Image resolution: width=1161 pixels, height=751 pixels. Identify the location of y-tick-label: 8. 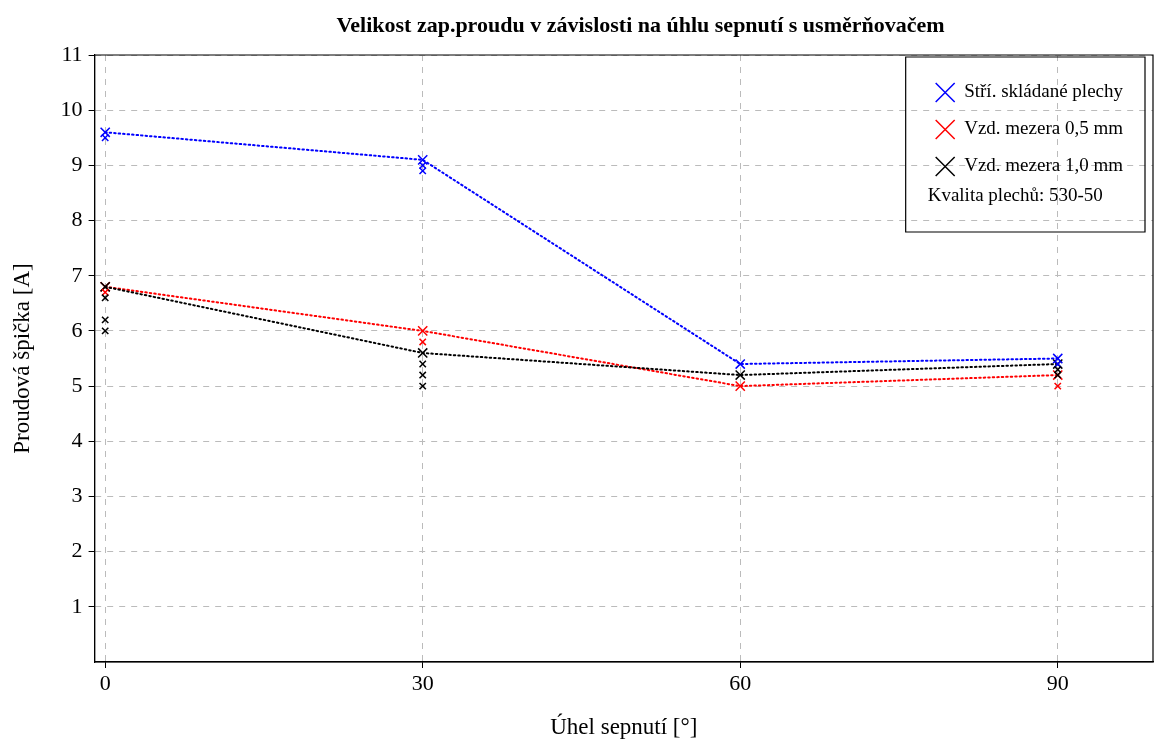
(77, 219).